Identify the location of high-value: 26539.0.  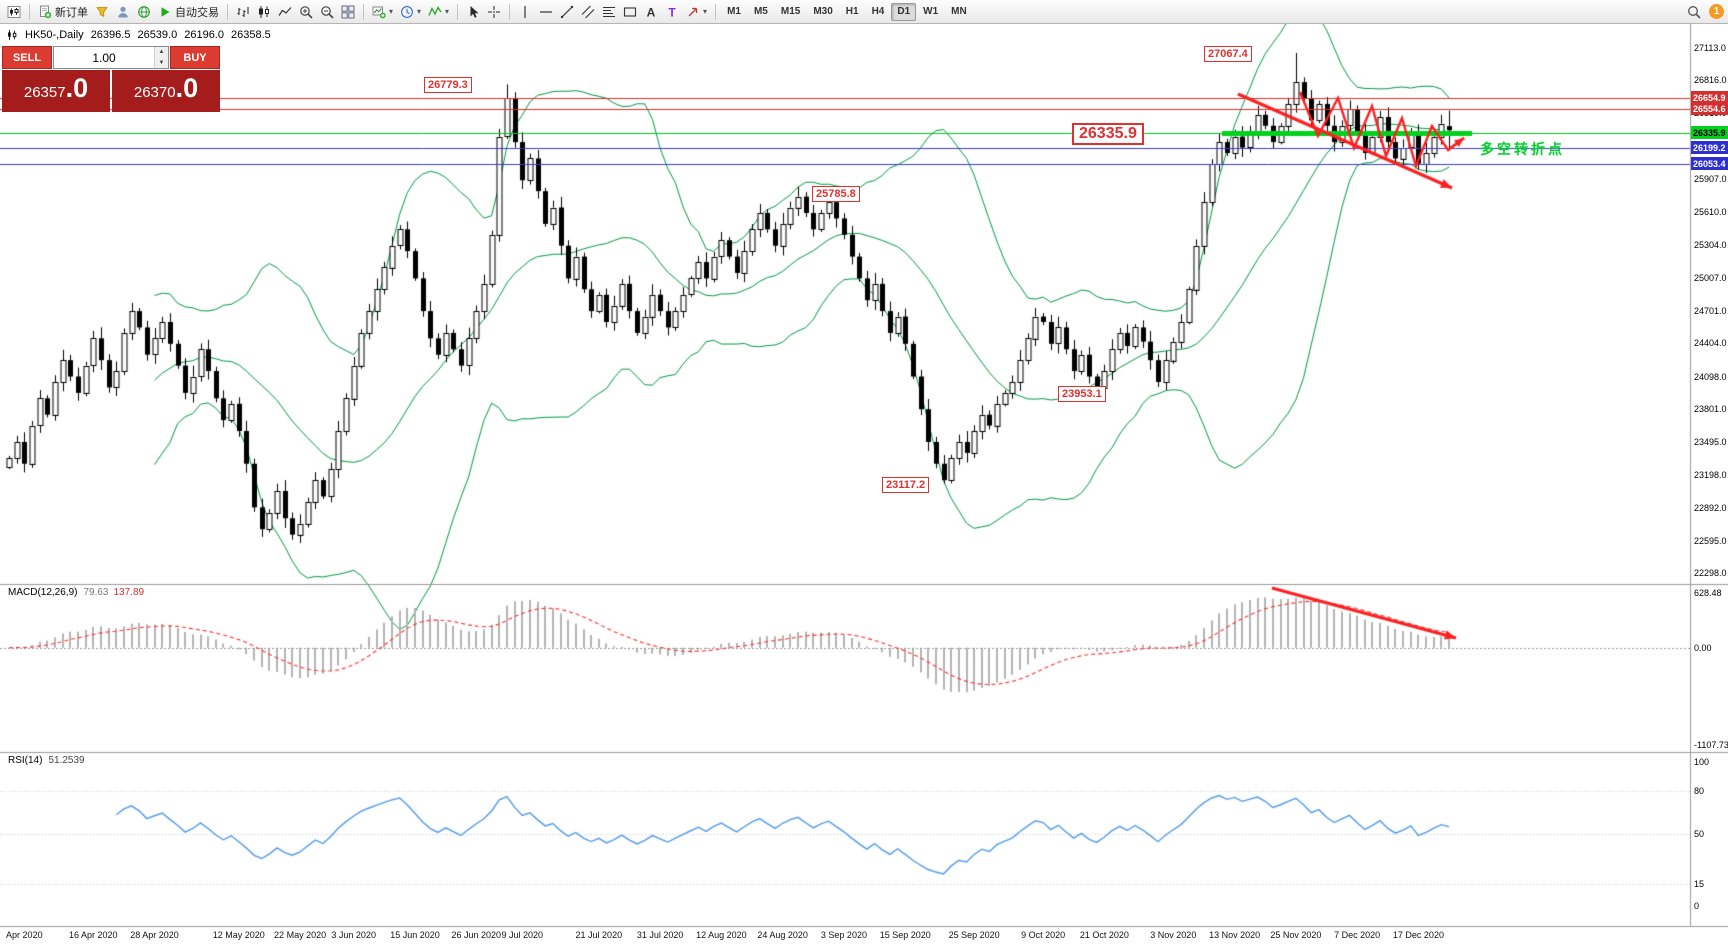
(157, 35).